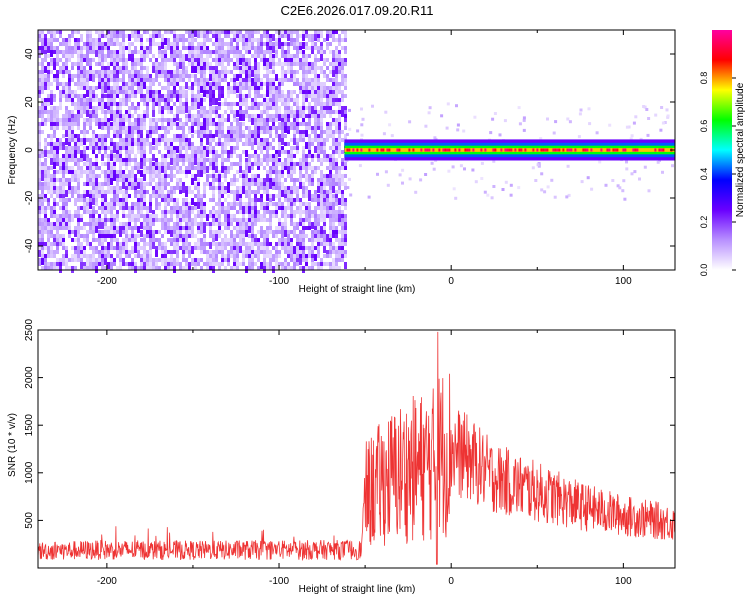 The image size is (750, 600). What do you see at coordinates (389, 150) in the screenshot?
I see `signal-peak-cell` at bounding box center [389, 150].